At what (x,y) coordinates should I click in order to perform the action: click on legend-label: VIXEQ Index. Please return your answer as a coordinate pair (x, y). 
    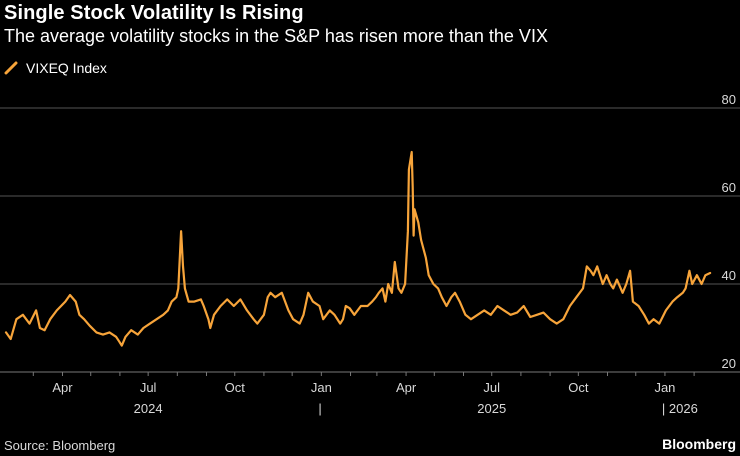
    Looking at the image, I should click on (66, 68).